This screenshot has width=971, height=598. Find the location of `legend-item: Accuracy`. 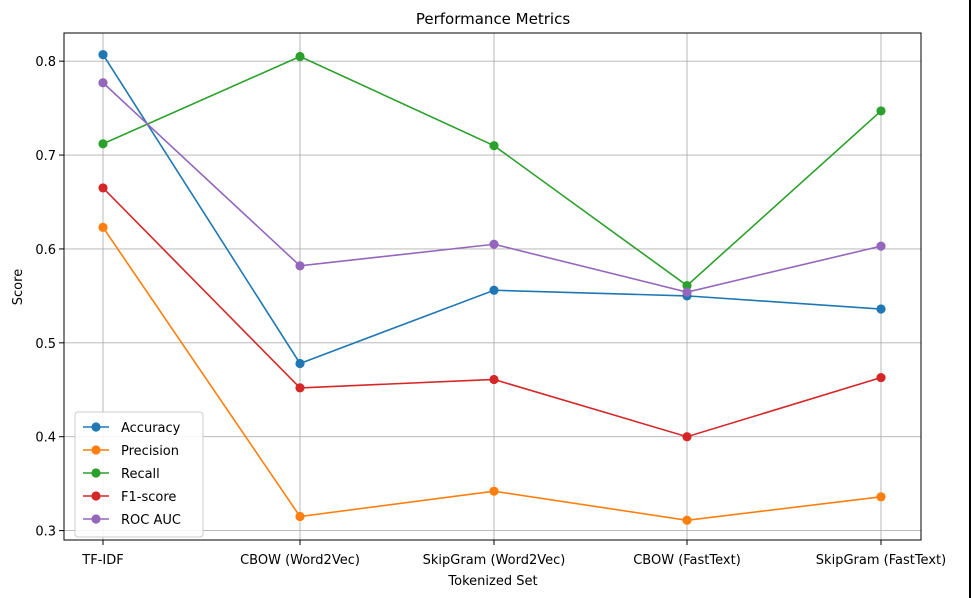

legend-item: Accuracy is located at coordinates (132, 428).